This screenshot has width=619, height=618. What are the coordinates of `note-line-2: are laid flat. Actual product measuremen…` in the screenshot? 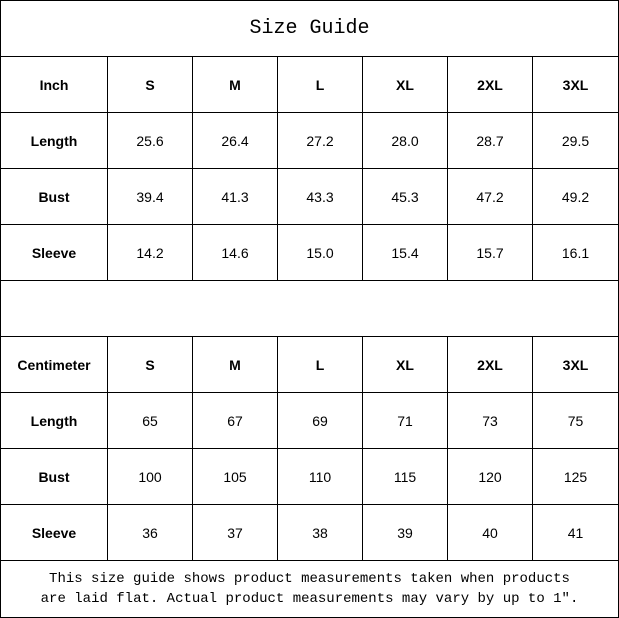 It's located at (309, 598).